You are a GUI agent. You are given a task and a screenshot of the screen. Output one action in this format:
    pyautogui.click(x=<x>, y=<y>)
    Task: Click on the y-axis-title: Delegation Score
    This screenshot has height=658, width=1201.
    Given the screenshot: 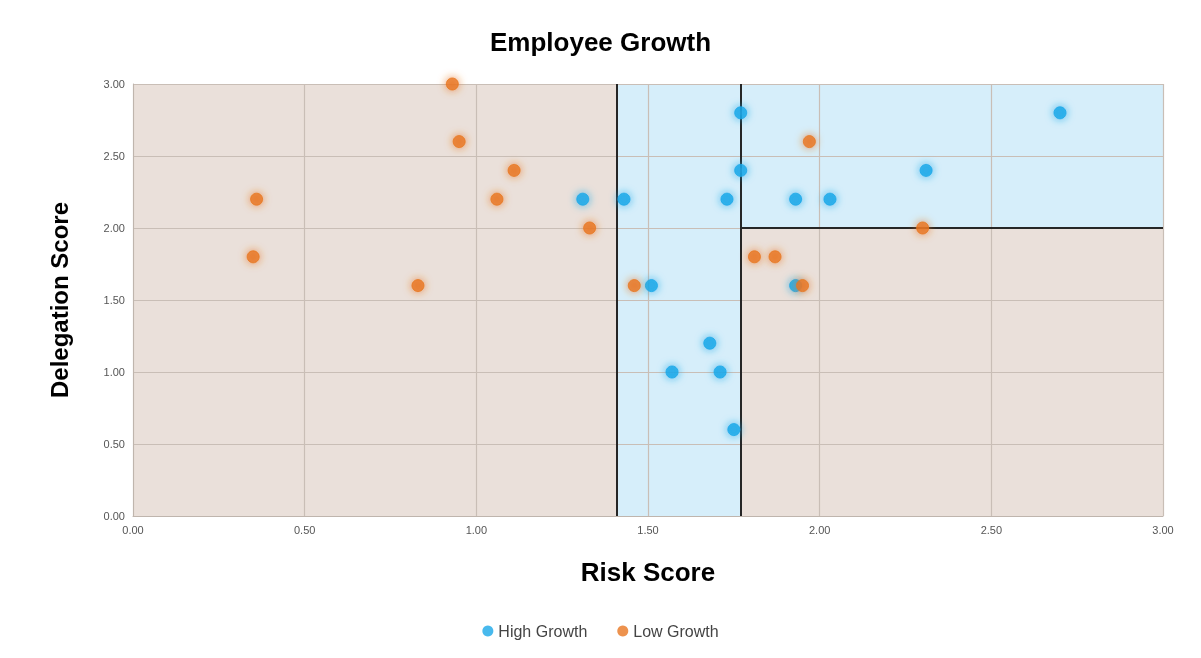 What is the action you would take?
    pyautogui.click(x=59, y=300)
    